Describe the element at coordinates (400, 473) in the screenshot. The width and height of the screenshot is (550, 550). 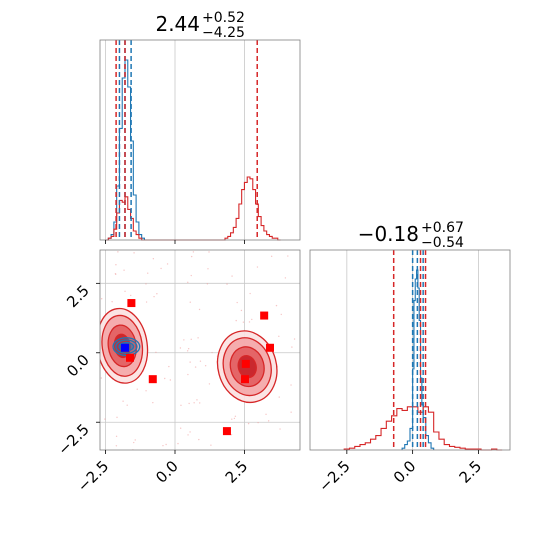
I see `histogram-y-ticks: −2.5 0.0 2.5` at that location.